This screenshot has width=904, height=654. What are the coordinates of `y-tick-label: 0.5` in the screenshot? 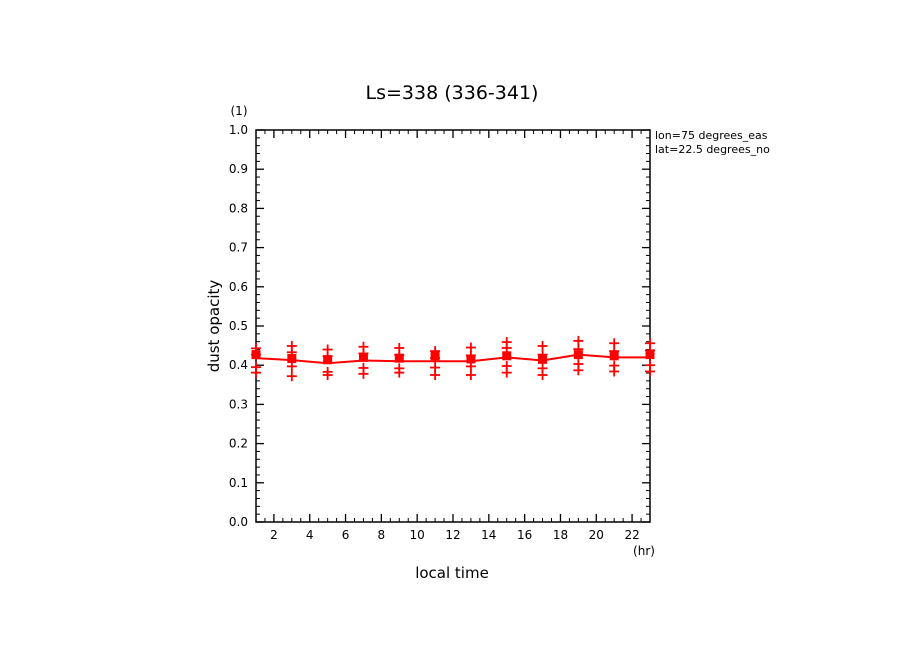 It's located at (238, 326).